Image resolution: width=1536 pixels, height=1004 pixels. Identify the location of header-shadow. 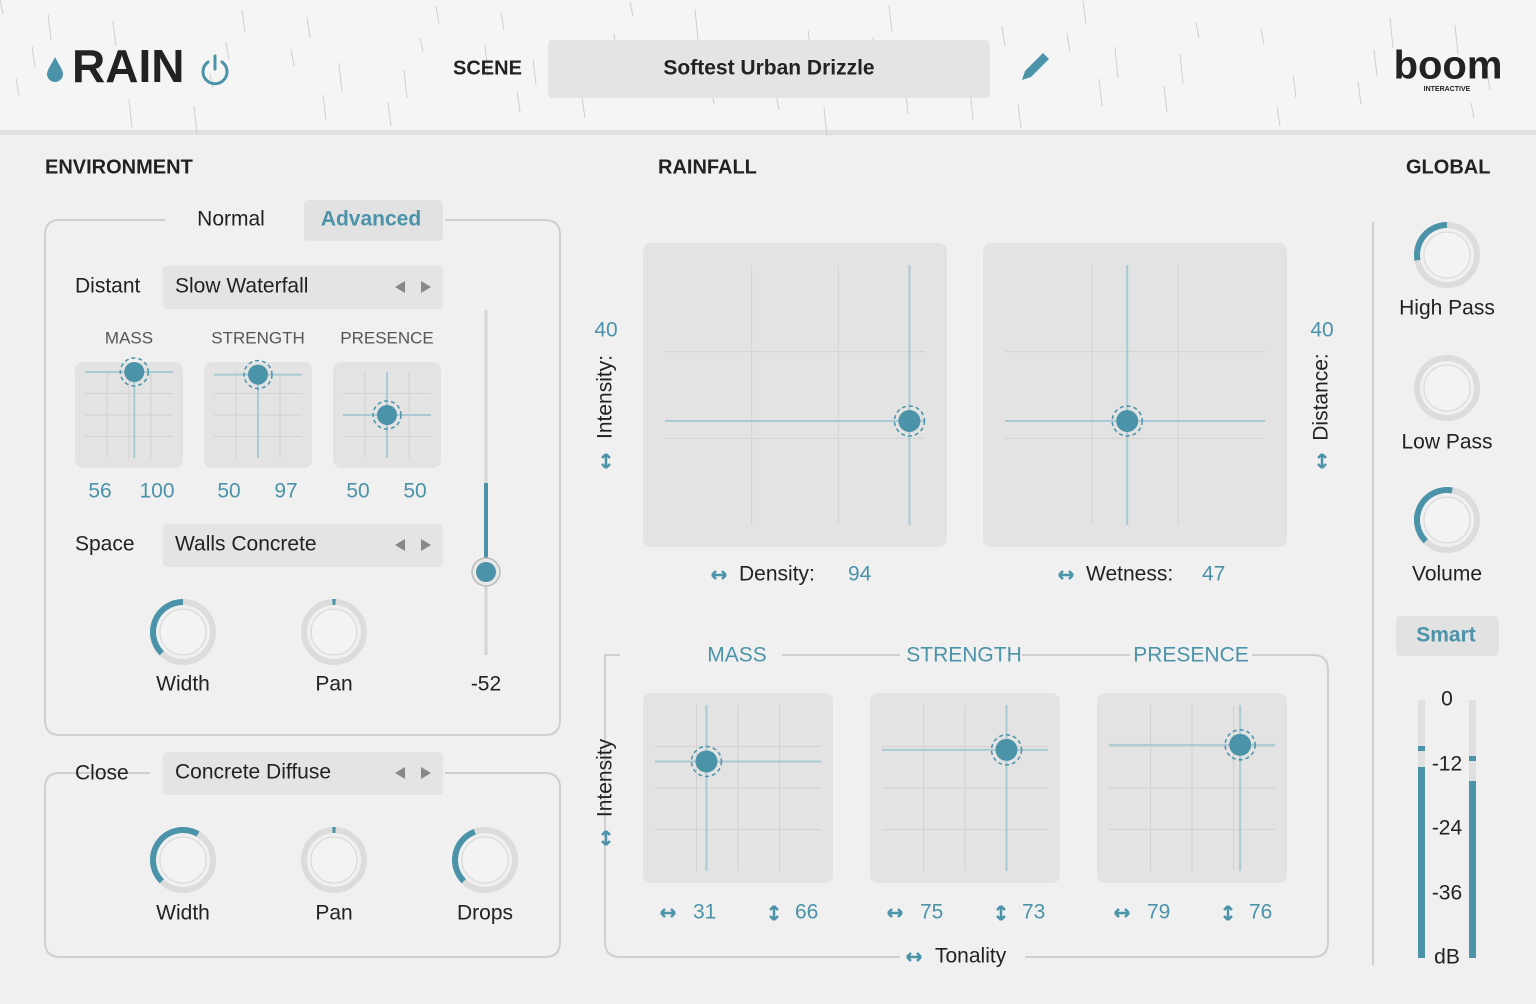
(768, 132).